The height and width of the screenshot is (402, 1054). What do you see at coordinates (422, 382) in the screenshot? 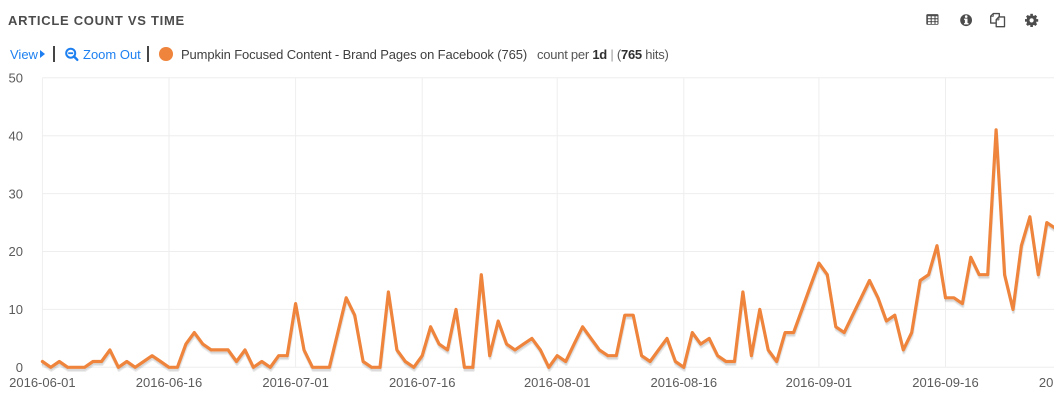
I see `svg-text: 2016-07-16` at bounding box center [422, 382].